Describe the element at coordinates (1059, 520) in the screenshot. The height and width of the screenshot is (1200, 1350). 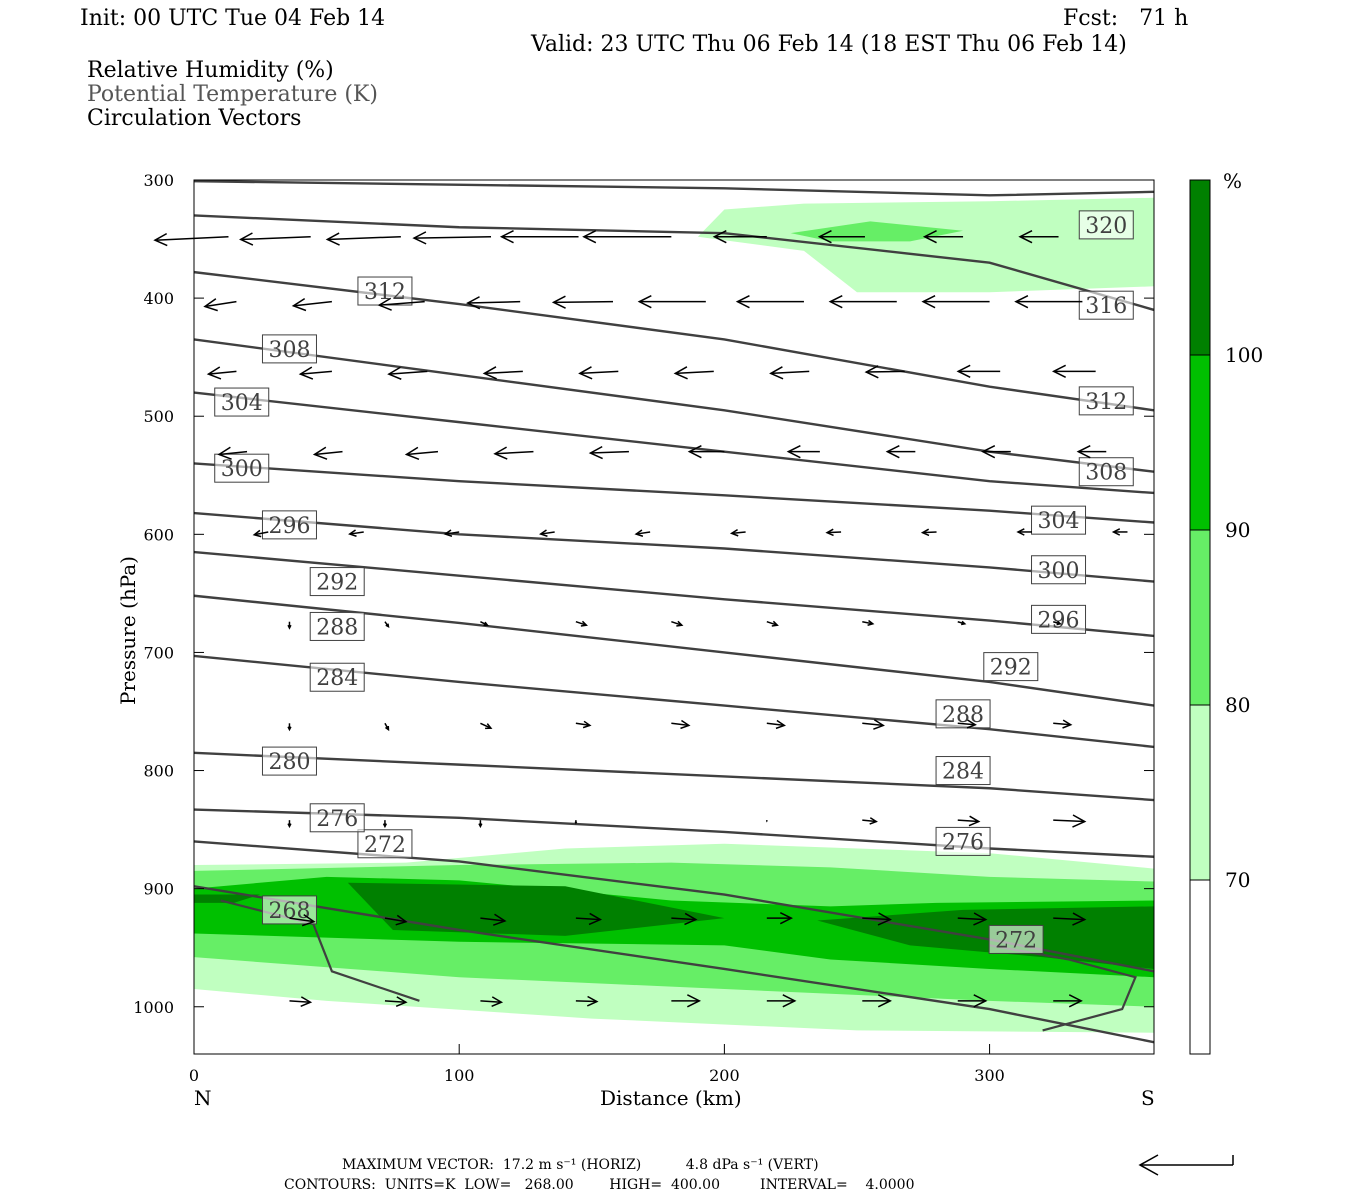
I see `theta-label-304-1: 304` at that location.